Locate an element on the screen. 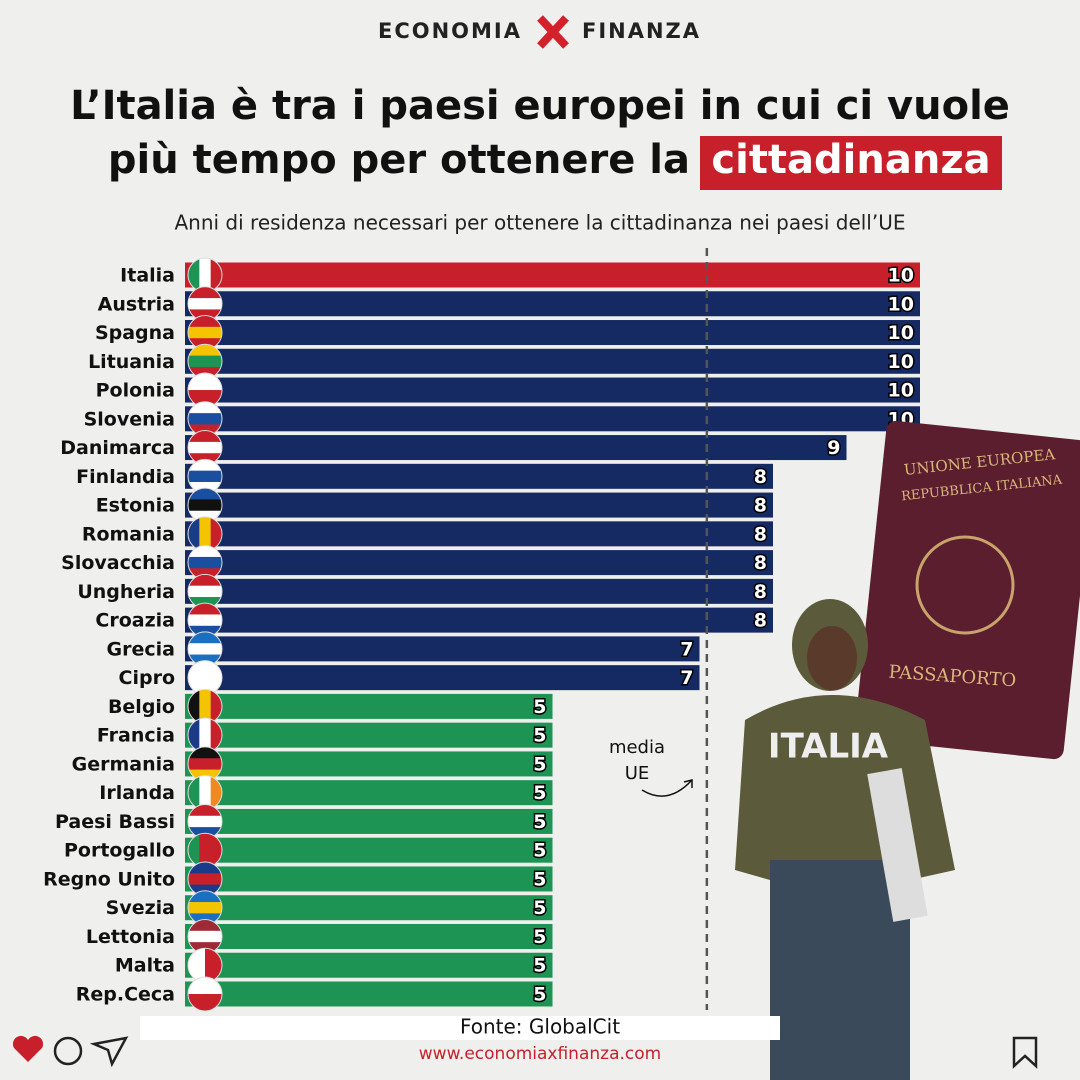  value-label: 9 is located at coordinates (833, 448).